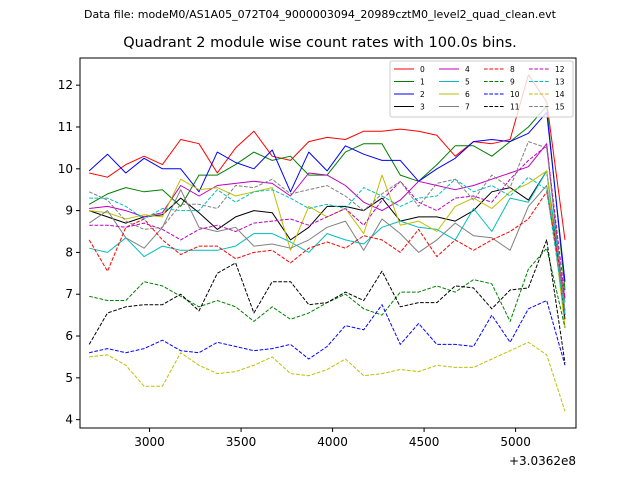  What do you see at coordinates (560, 82) in the screenshot?
I see `legend-label-13: 13` at bounding box center [560, 82].